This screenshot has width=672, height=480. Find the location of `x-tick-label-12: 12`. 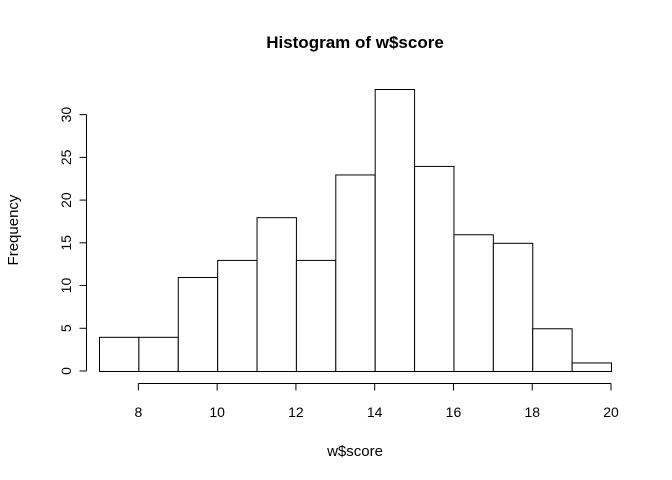

x-tick-label-12: 12 is located at coordinates (296, 412).